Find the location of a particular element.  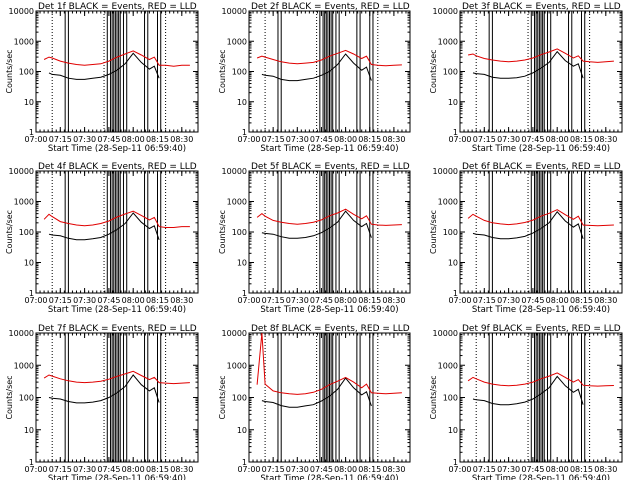

panel-title: Det 1f BLACK = Events, RED = LLD is located at coordinates (117, 7).